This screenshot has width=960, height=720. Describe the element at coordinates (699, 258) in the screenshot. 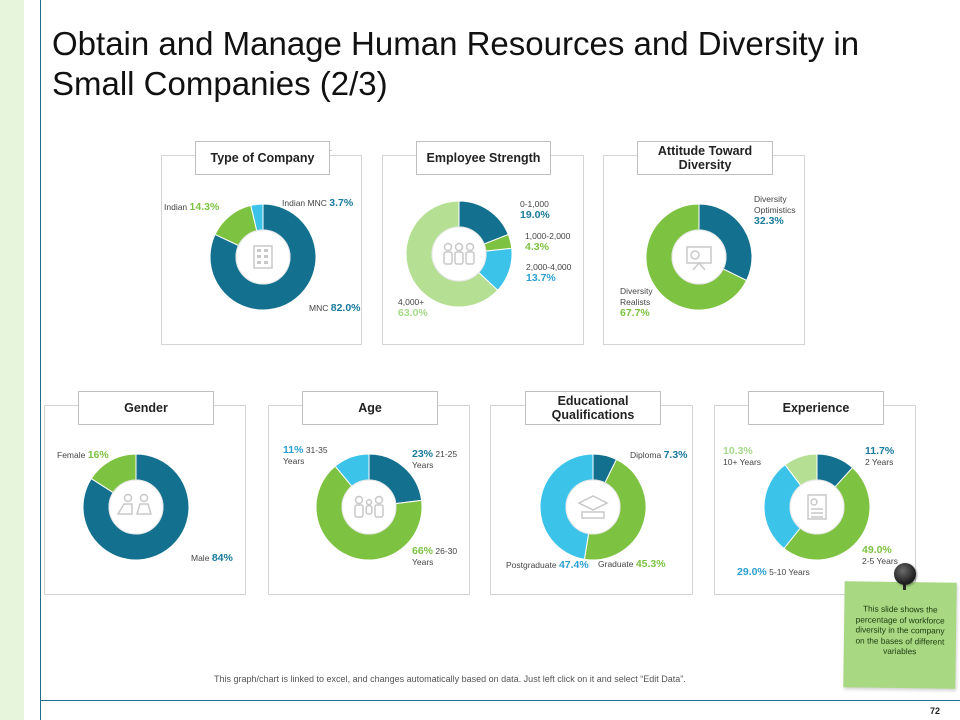

I see `presentation-board-icon` at that location.